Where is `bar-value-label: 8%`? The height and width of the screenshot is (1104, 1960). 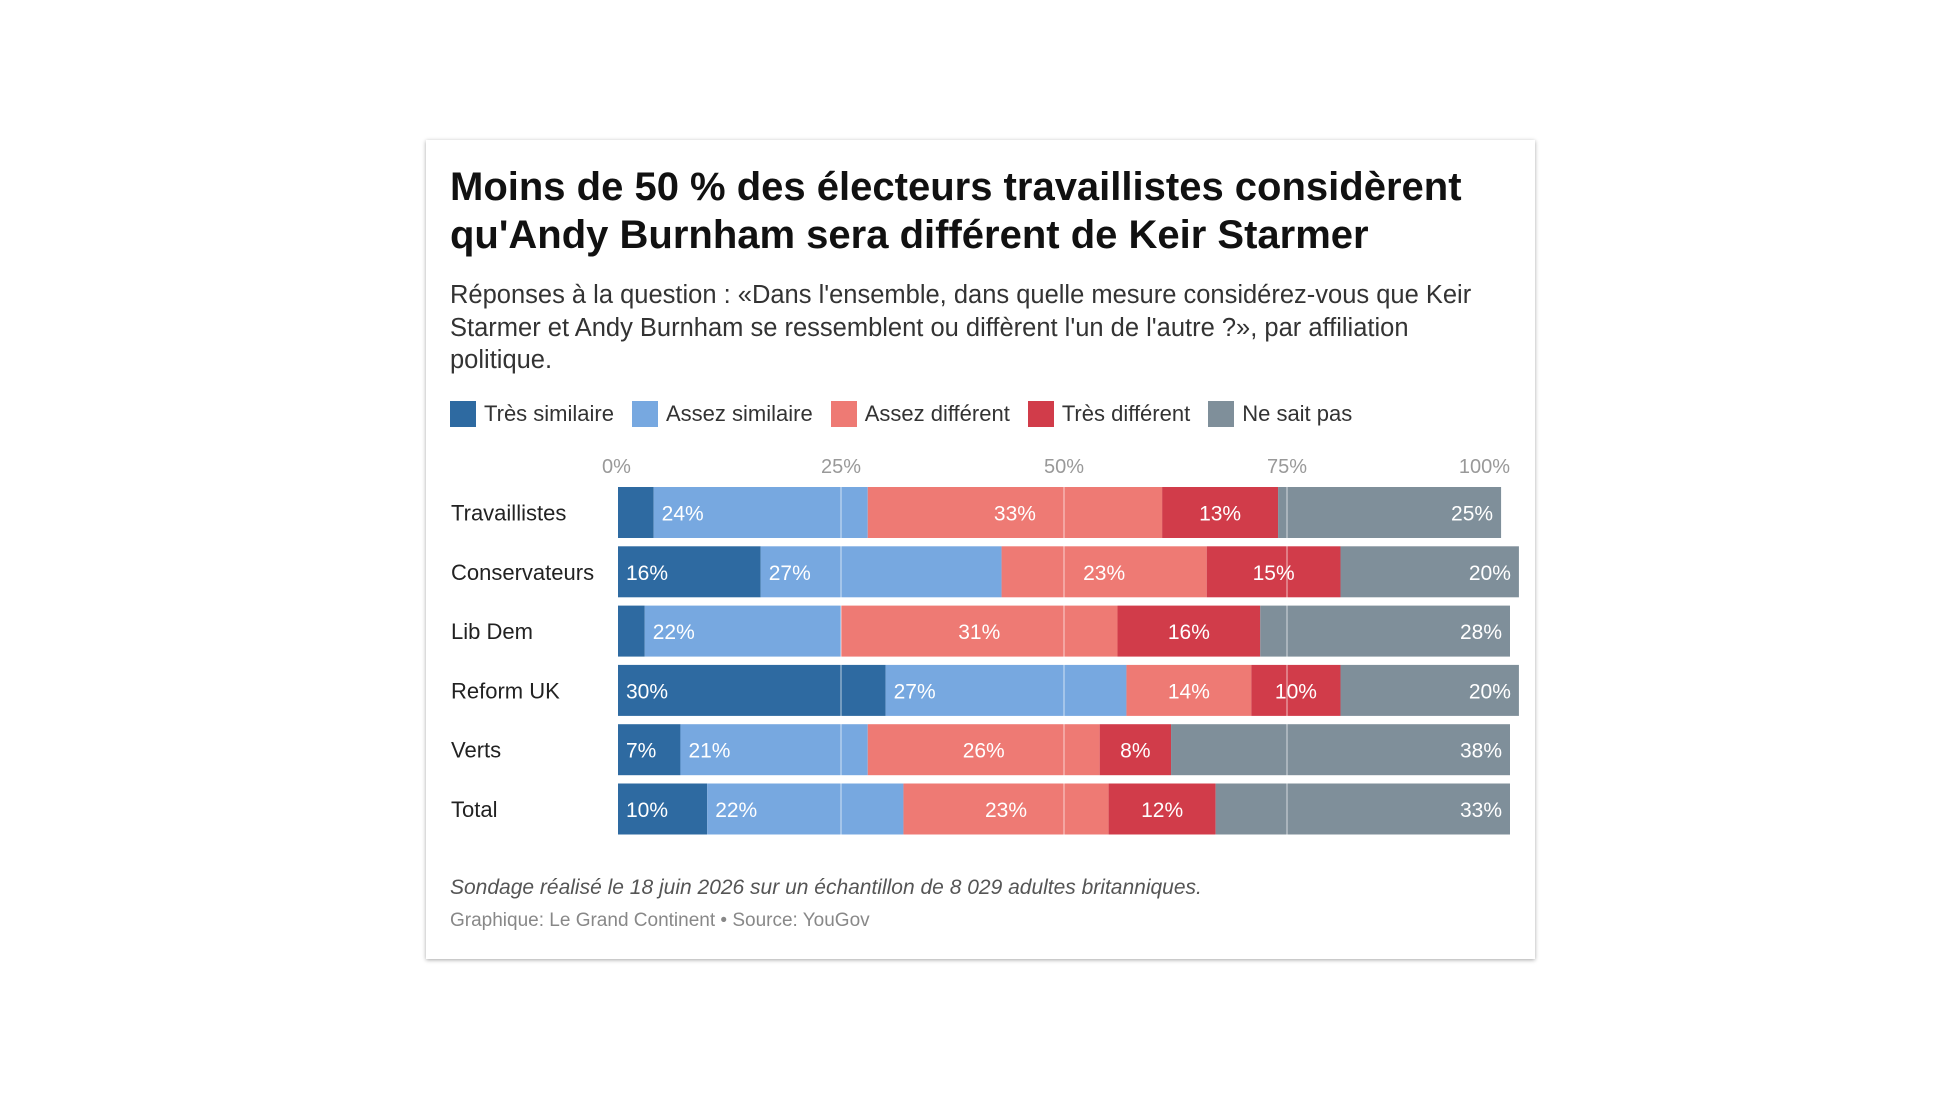
bar-value-label: 8% is located at coordinates (1135, 751).